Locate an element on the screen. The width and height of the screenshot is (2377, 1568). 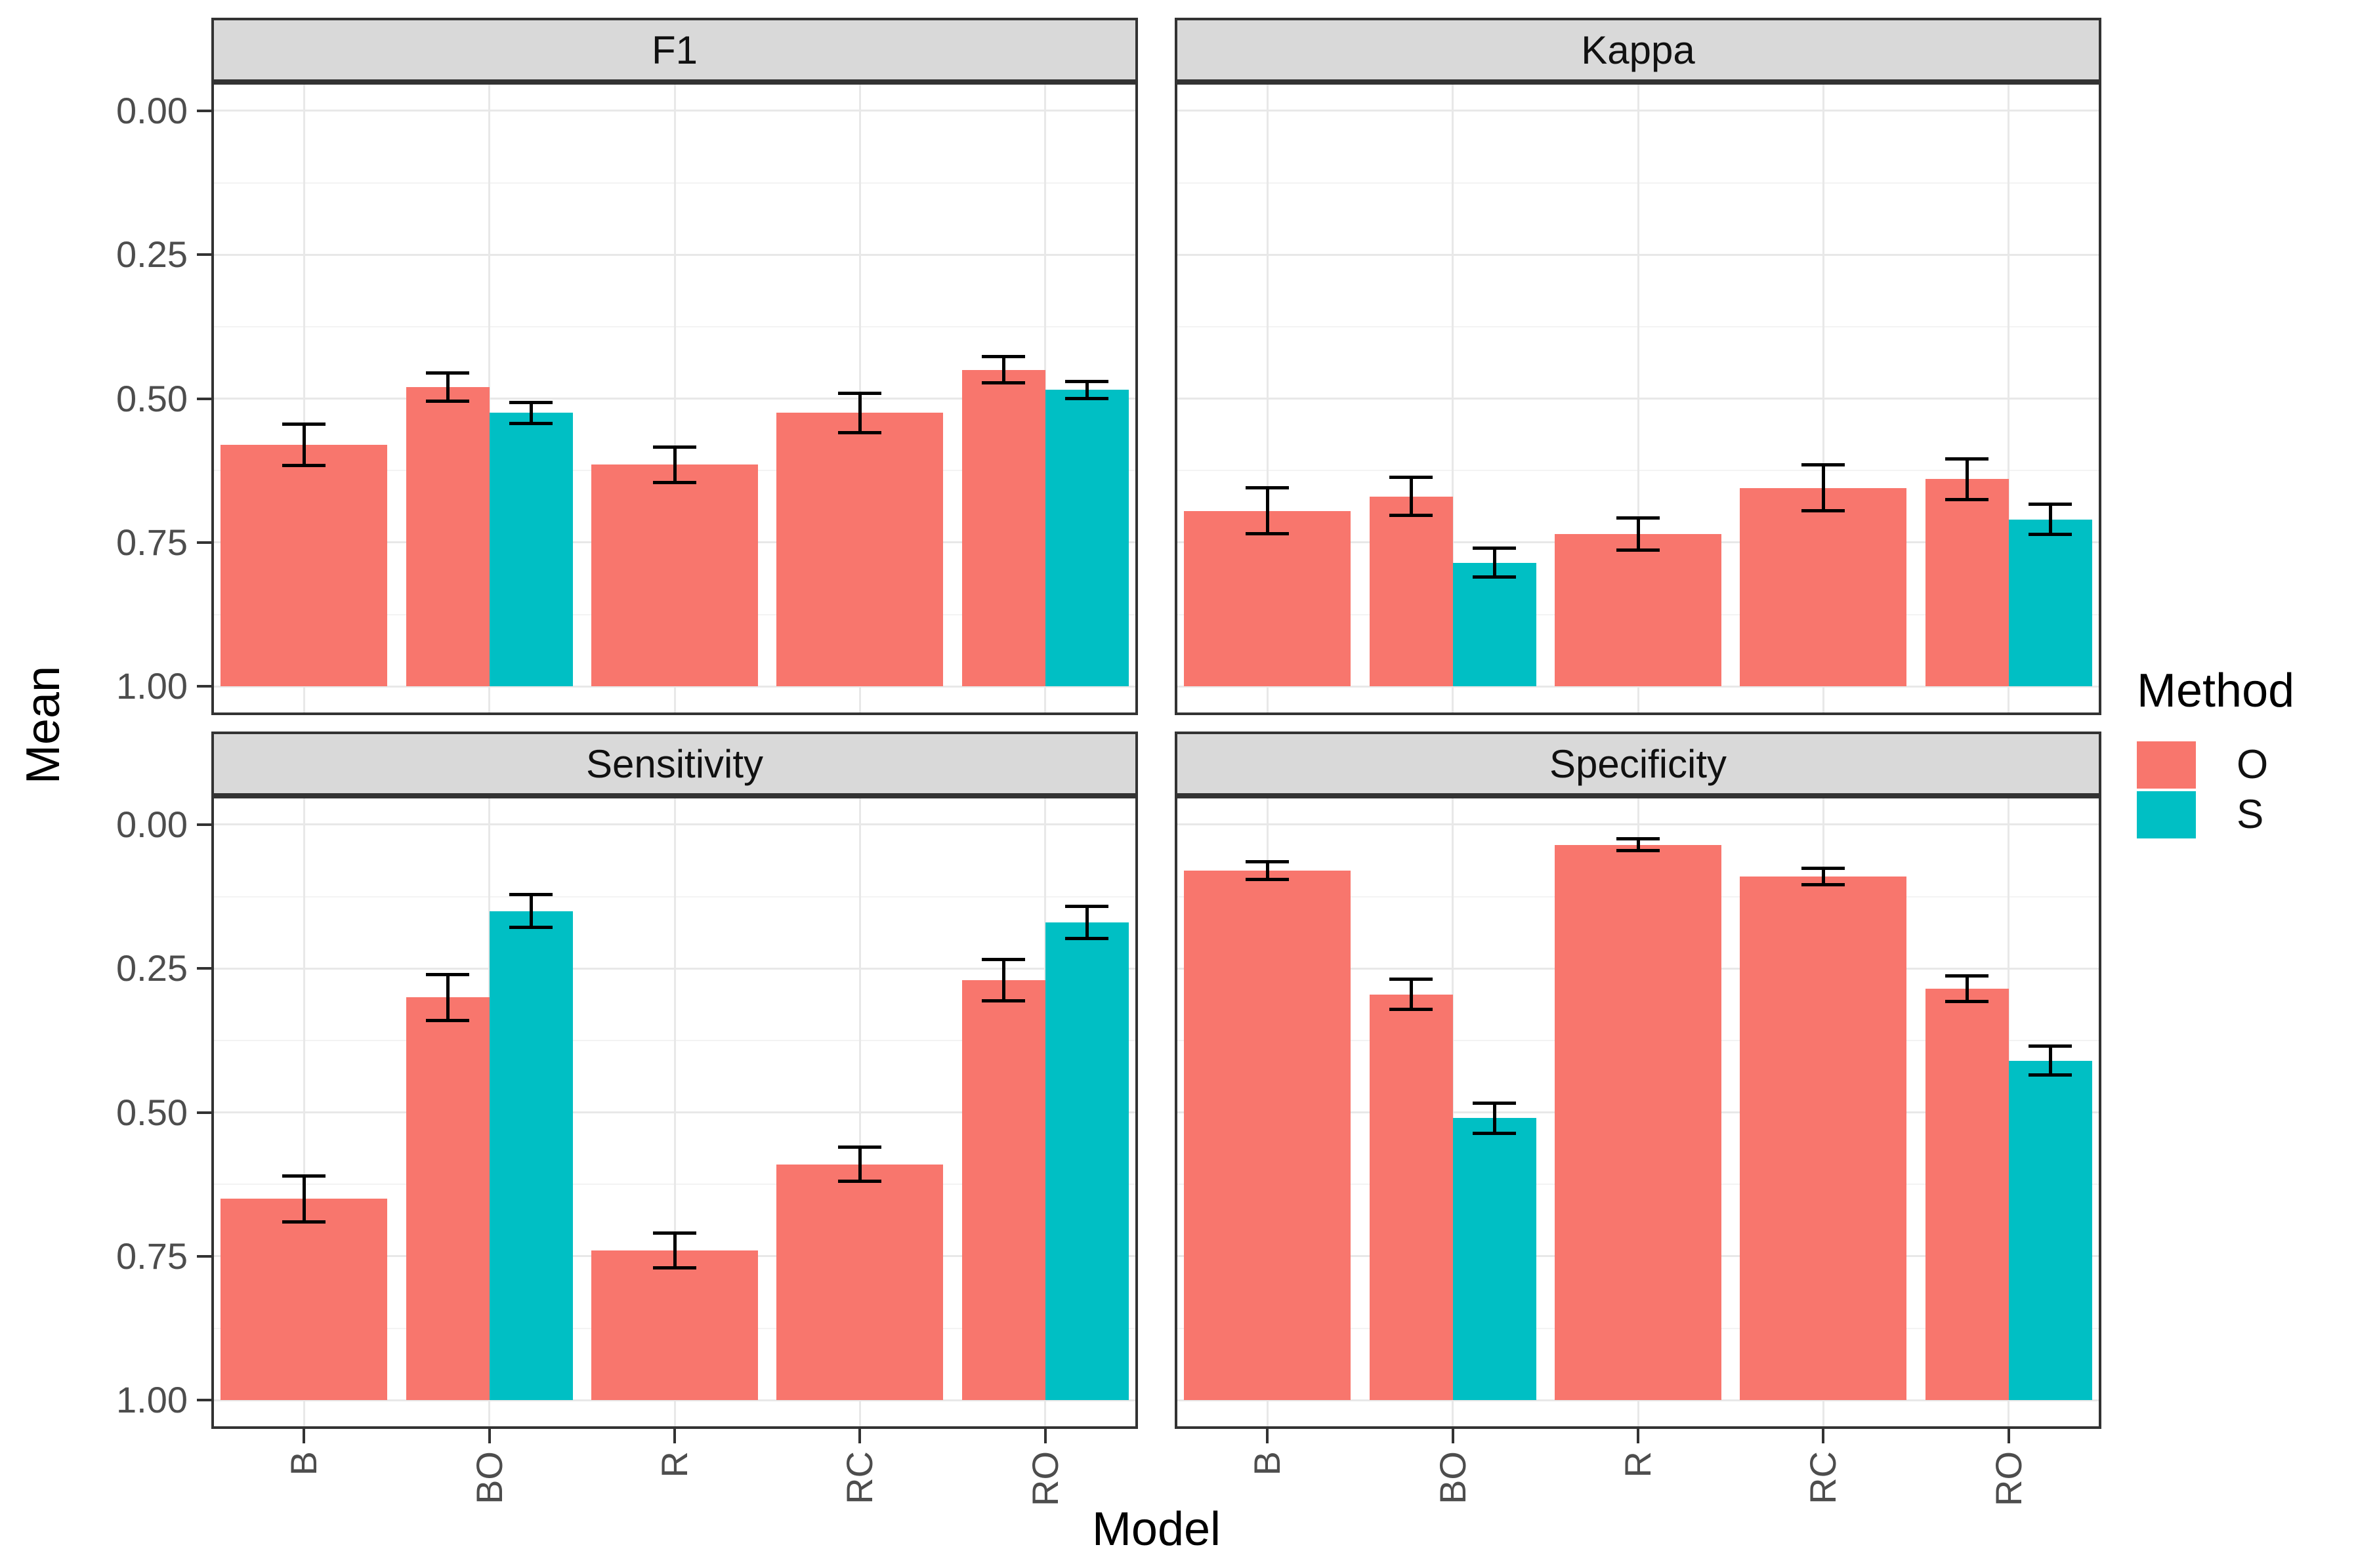
legend-label-o: O is located at coordinates (2253, 764).